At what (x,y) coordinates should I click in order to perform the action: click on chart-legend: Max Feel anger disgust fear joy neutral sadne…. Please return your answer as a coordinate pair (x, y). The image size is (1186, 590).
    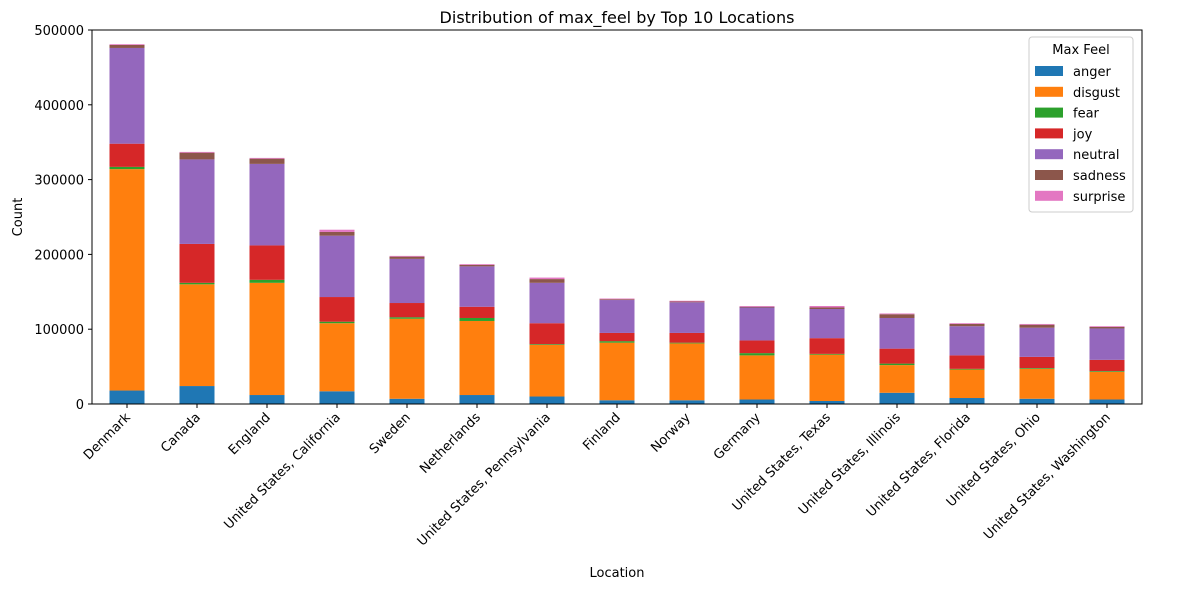
    Looking at the image, I should click on (1081, 124).